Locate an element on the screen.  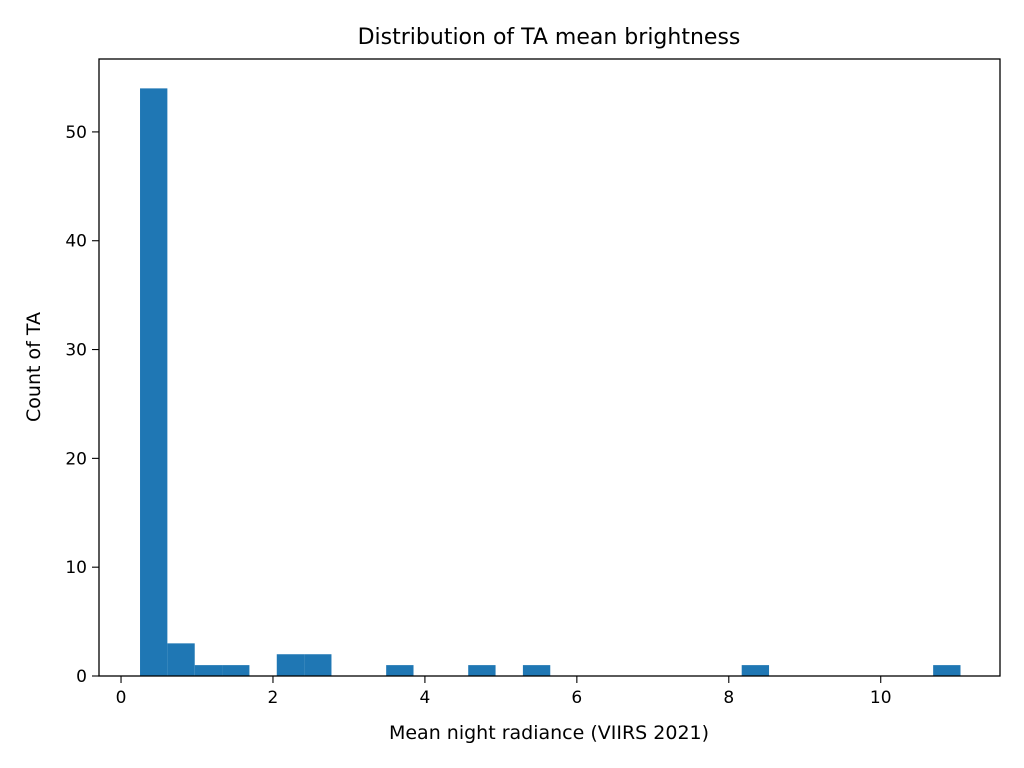
y-tick-label: 30 is located at coordinates (76, 351).